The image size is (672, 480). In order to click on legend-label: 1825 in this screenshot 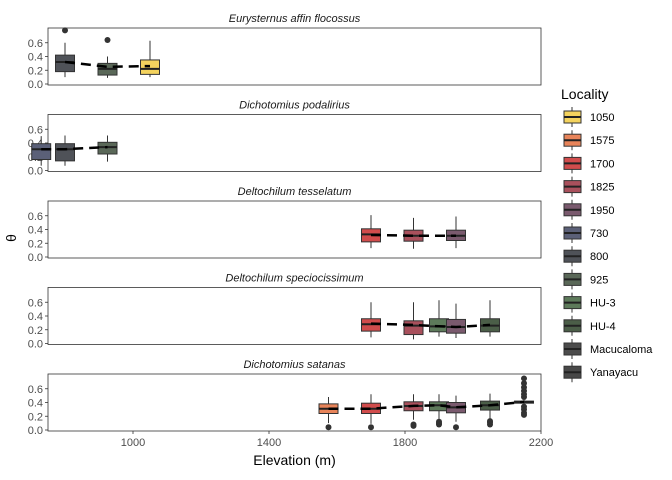, I will do `click(602, 188)`.